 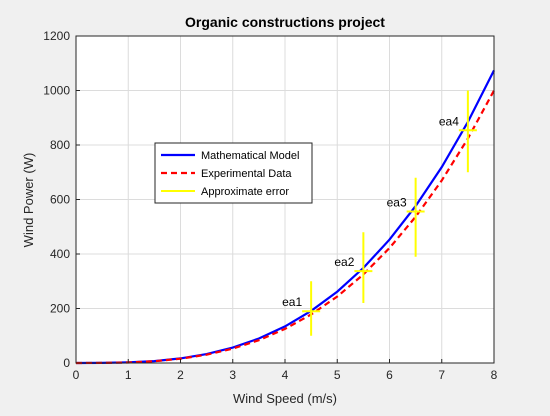 What do you see at coordinates (250, 156) in the screenshot?
I see `legend-label: Mathematical Model` at bounding box center [250, 156].